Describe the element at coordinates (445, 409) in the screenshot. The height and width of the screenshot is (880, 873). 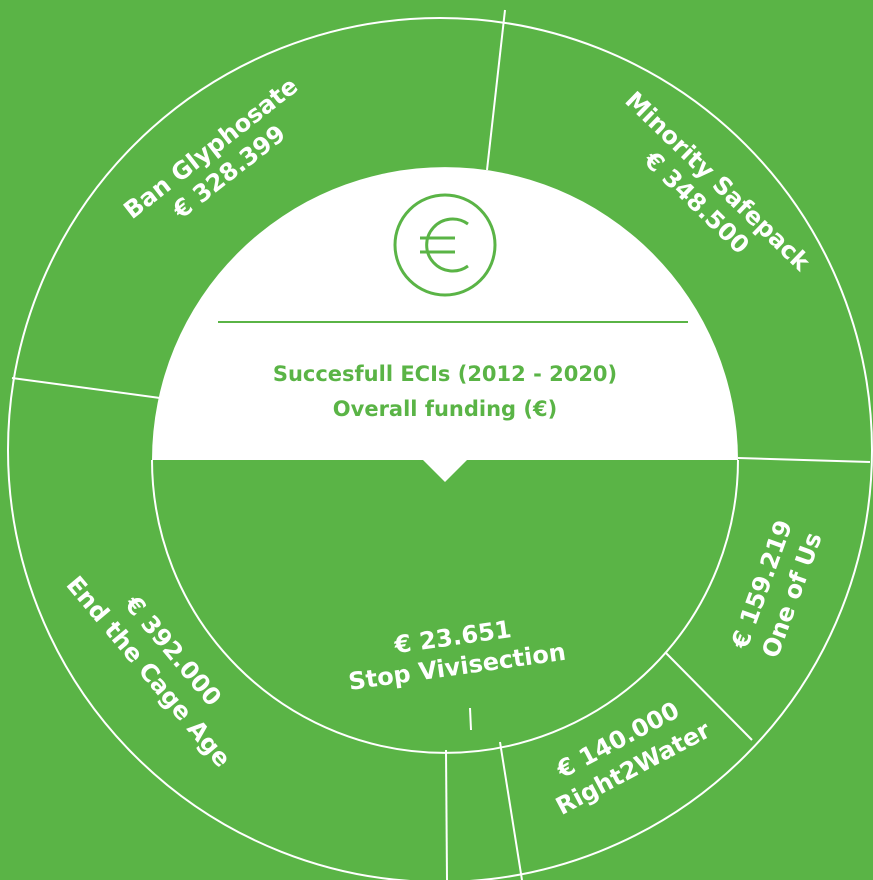
I see `subtitle: Overall funding (€)` at that location.